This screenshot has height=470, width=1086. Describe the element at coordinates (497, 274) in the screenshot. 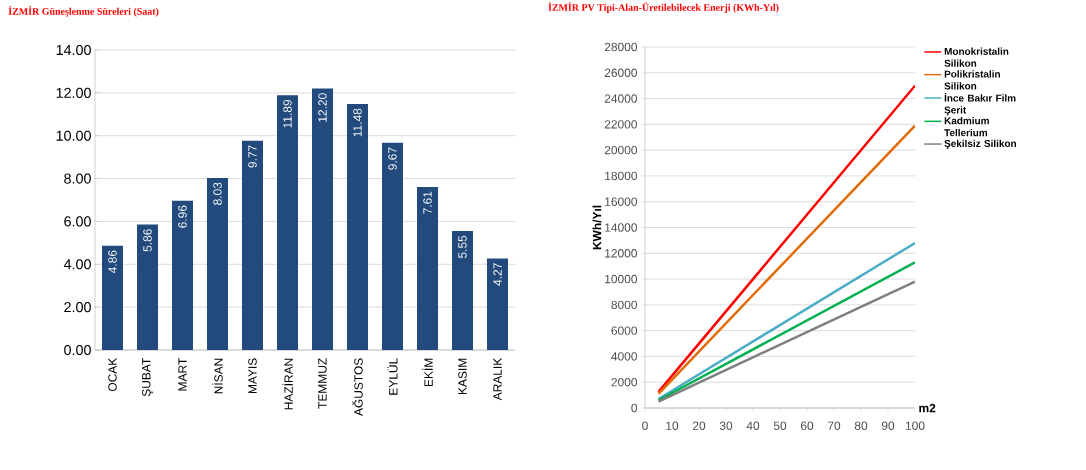

I see `data-label: 4.27` at that location.